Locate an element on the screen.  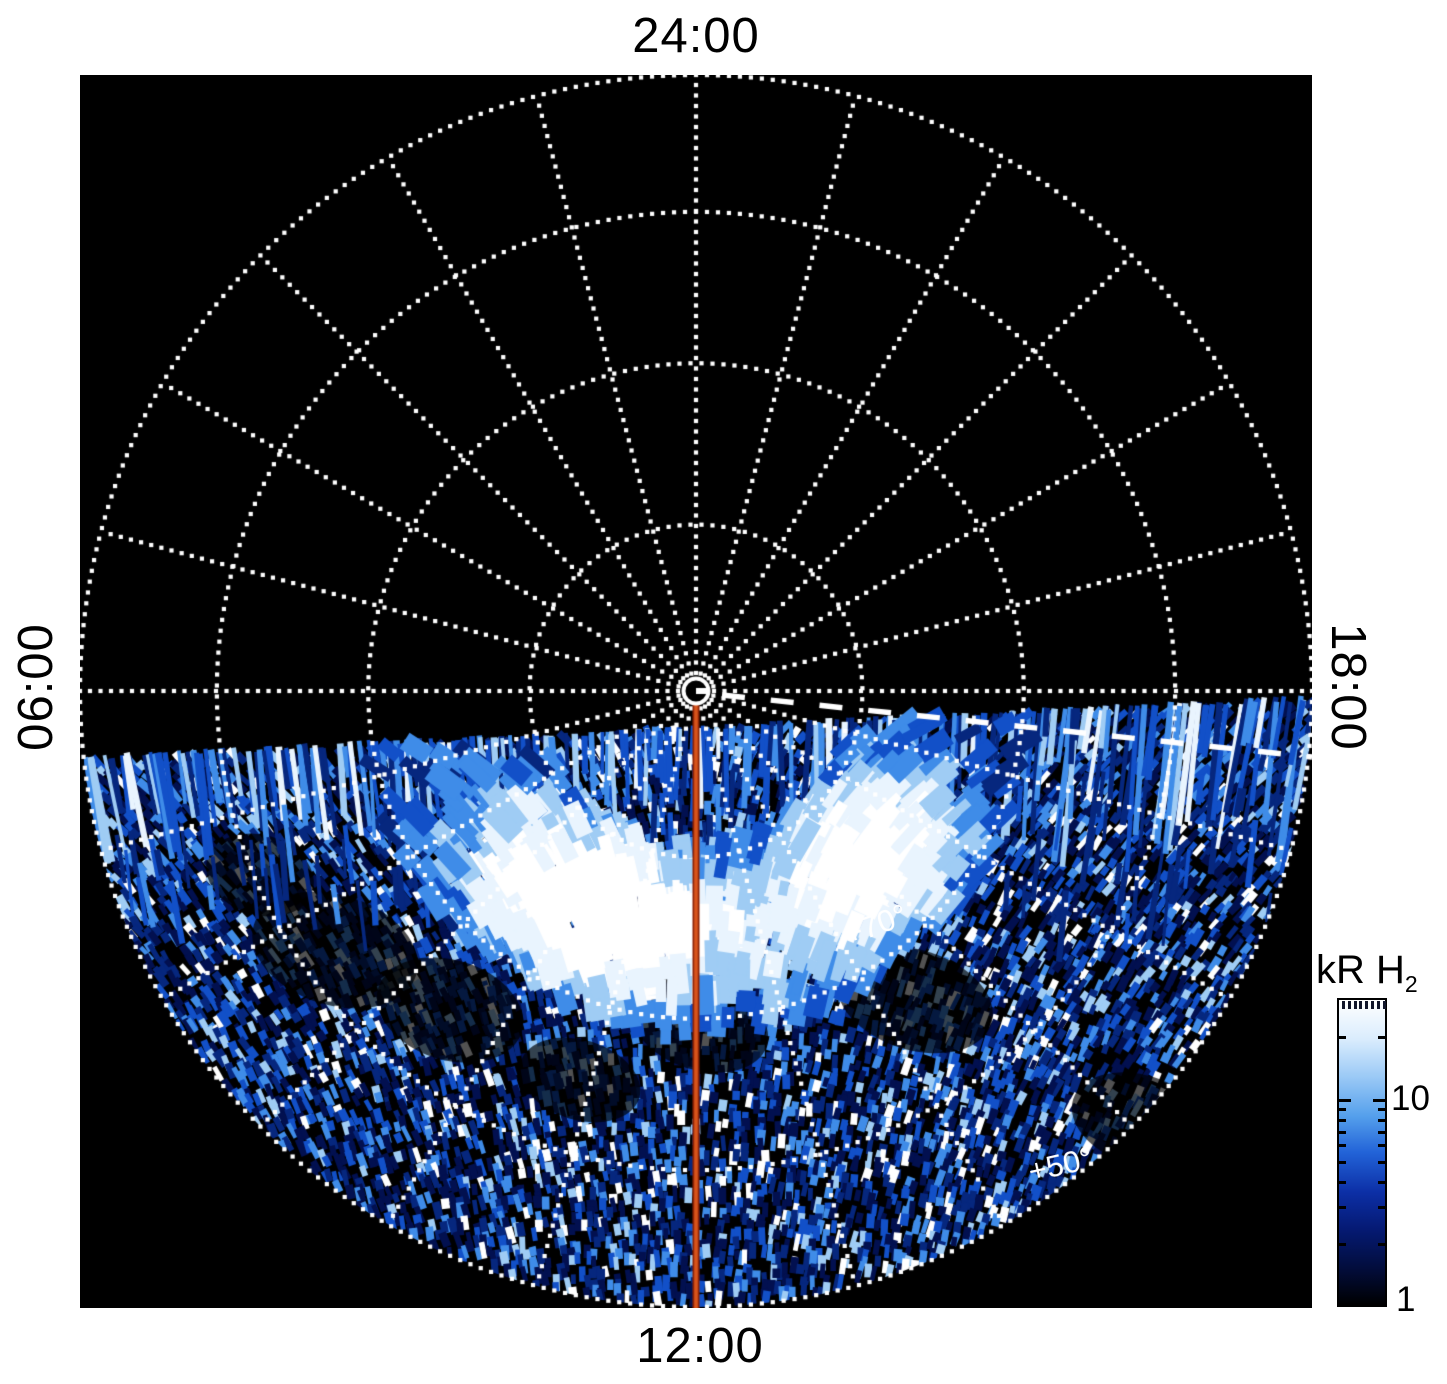
local-time-label-2400: 24:00 is located at coordinates (696, 36).